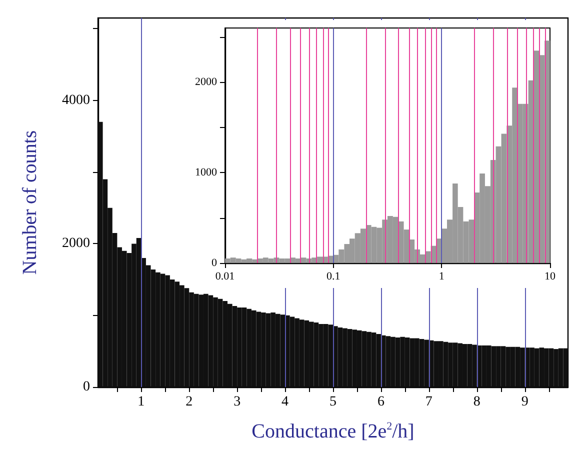  Describe the element at coordinates (285, 402) in the screenshot. I see `x-tick-label: 4` at that location.